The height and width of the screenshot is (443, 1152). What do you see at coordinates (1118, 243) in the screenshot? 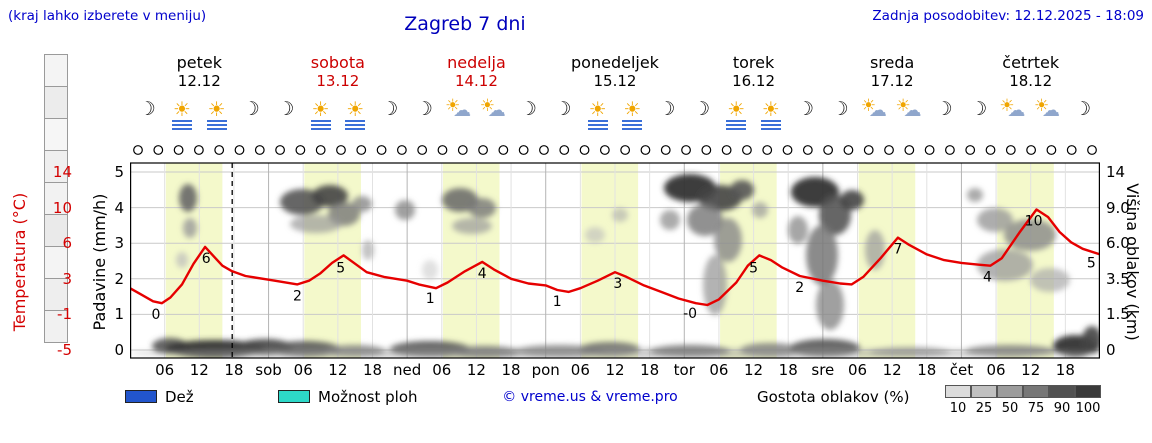
I see `axis-tick-value: 6.0` at bounding box center [1118, 243].